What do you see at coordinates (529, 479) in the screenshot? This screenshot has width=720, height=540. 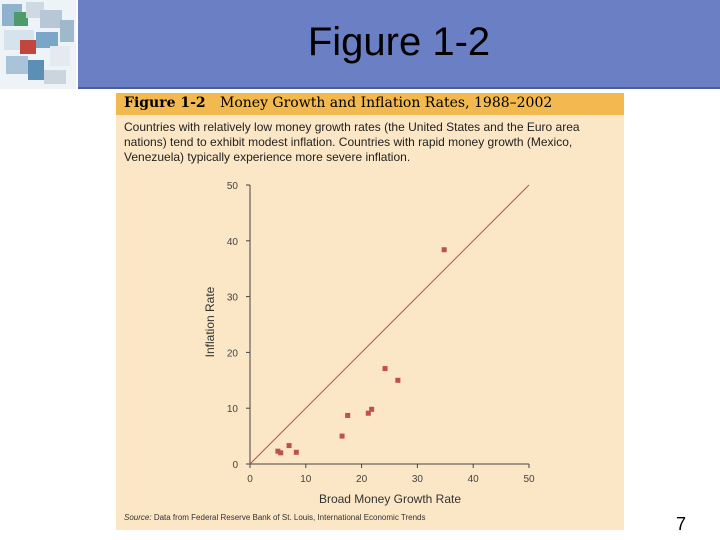 I see `x-tick-label: 50` at bounding box center [529, 479].